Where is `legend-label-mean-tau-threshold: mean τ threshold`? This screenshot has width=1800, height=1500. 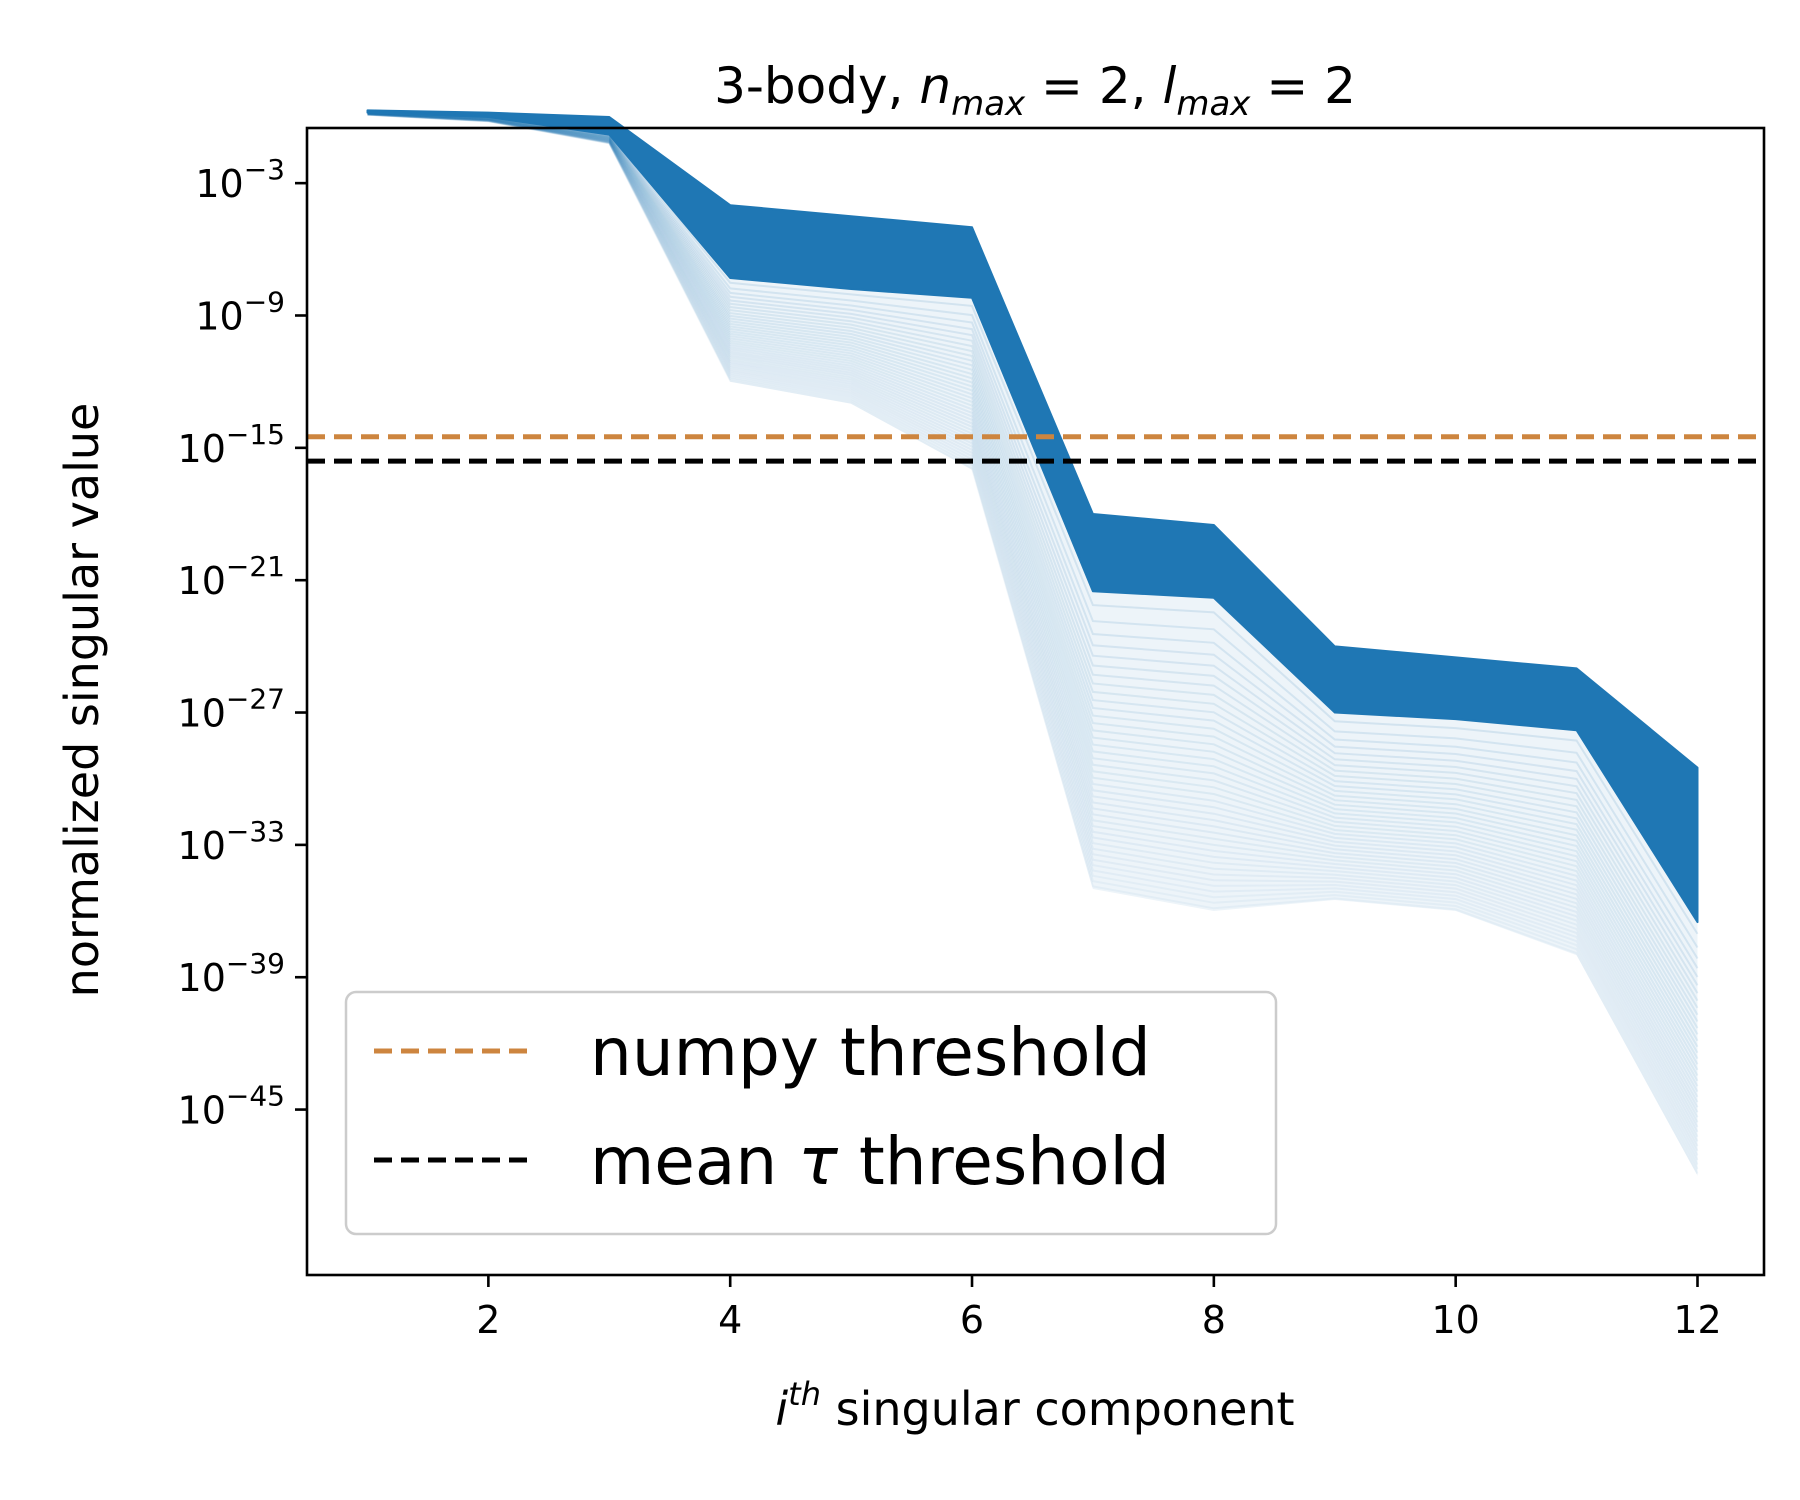
legend-label-mean-tau-threshold: mean τ threshold is located at coordinates (880, 1161).